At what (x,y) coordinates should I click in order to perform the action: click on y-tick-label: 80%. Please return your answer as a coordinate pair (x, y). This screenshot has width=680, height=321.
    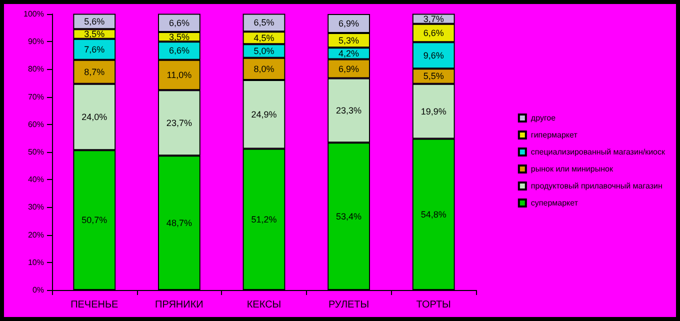
    Looking at the image, I should click on (36, 69).